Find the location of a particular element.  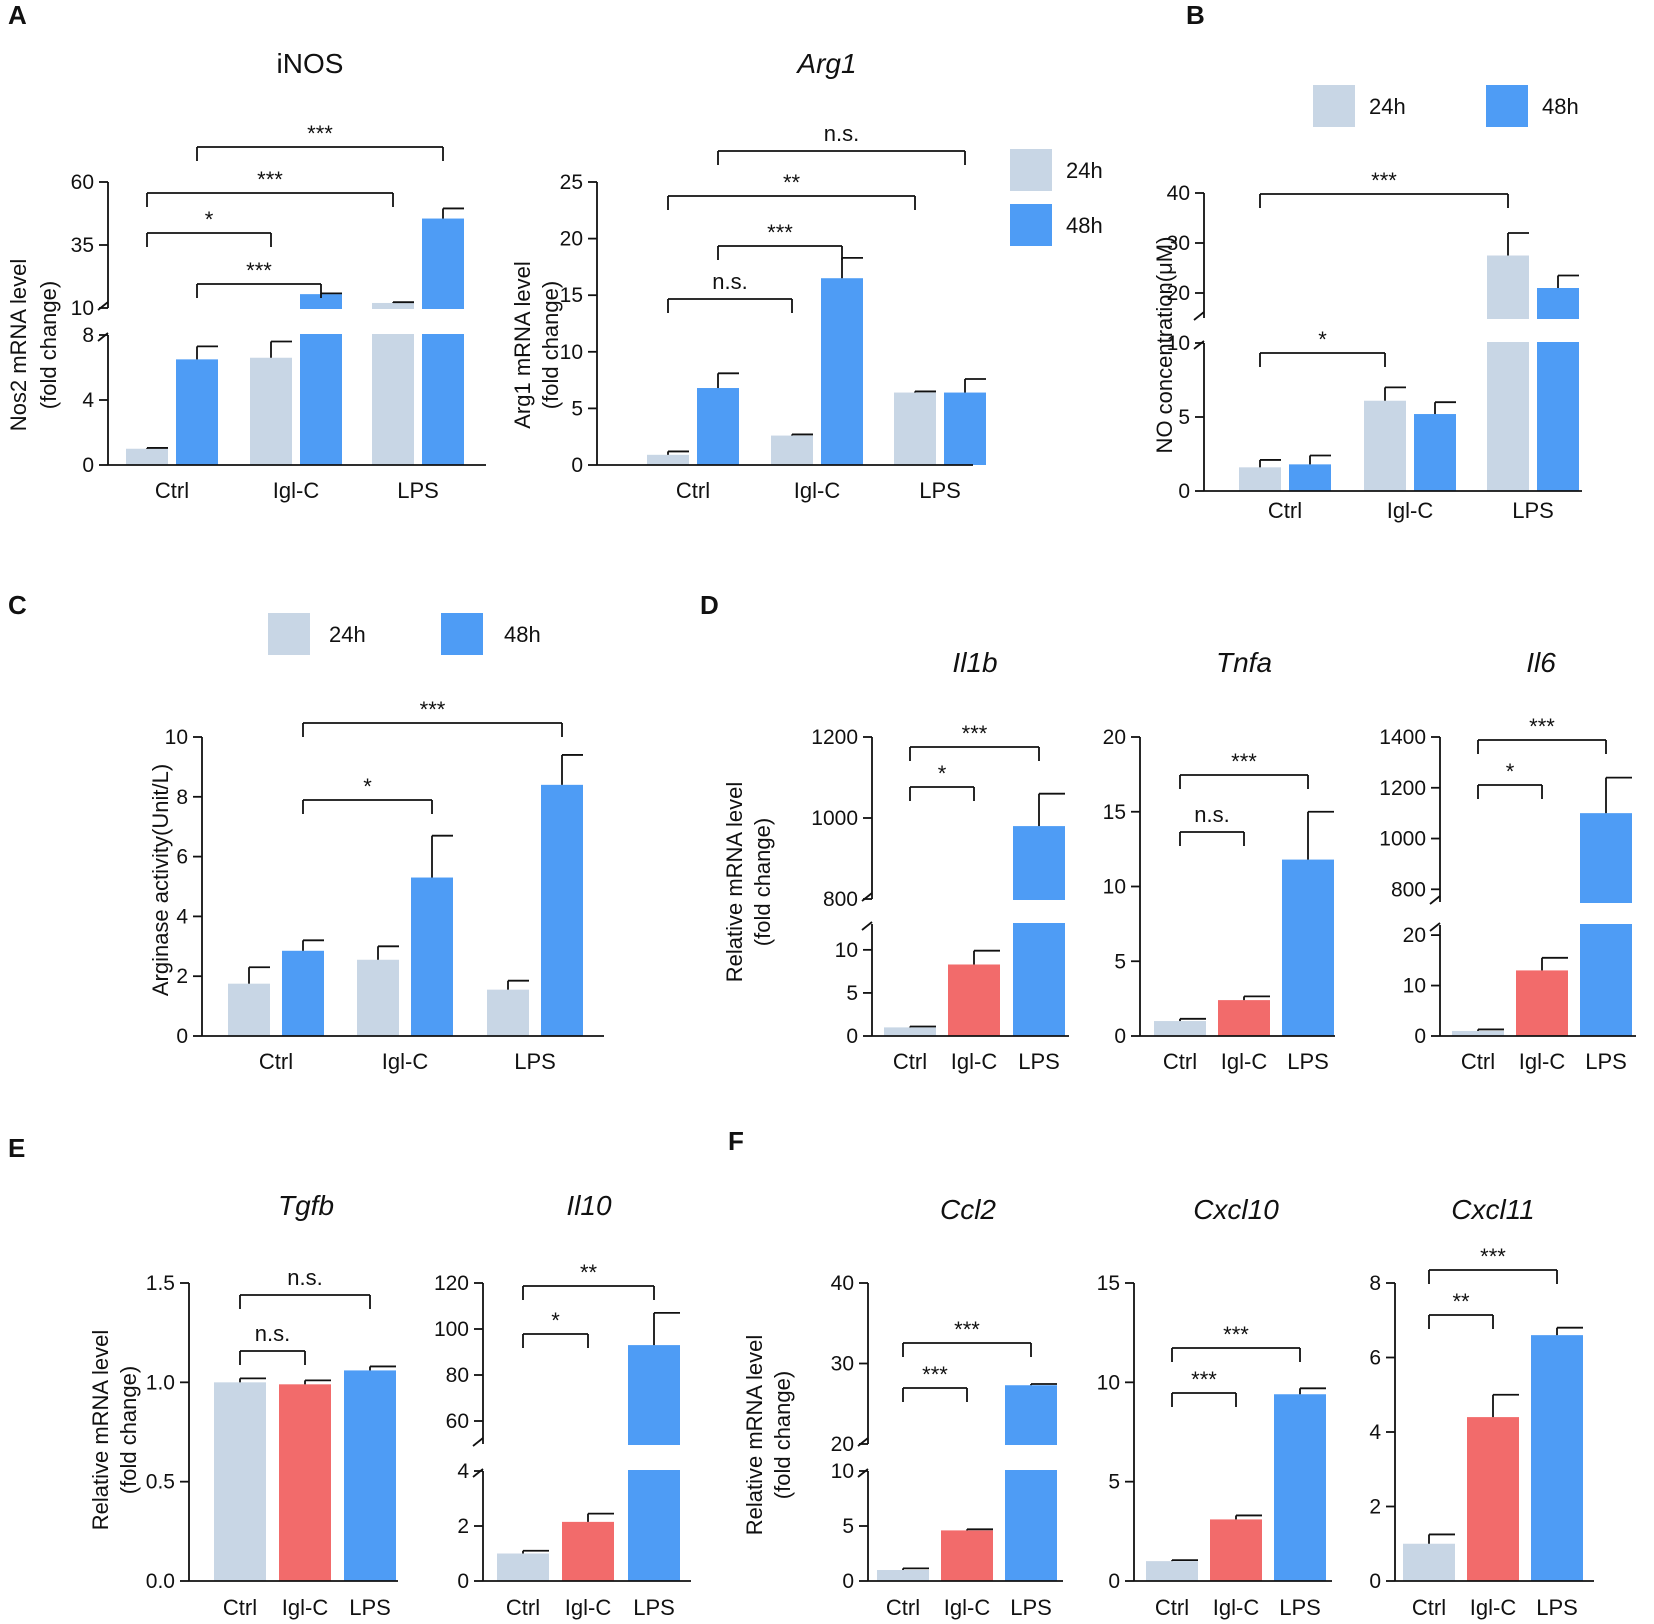

y-axis-label: Arg1 mRNA level is located at coordinates (522, 345).